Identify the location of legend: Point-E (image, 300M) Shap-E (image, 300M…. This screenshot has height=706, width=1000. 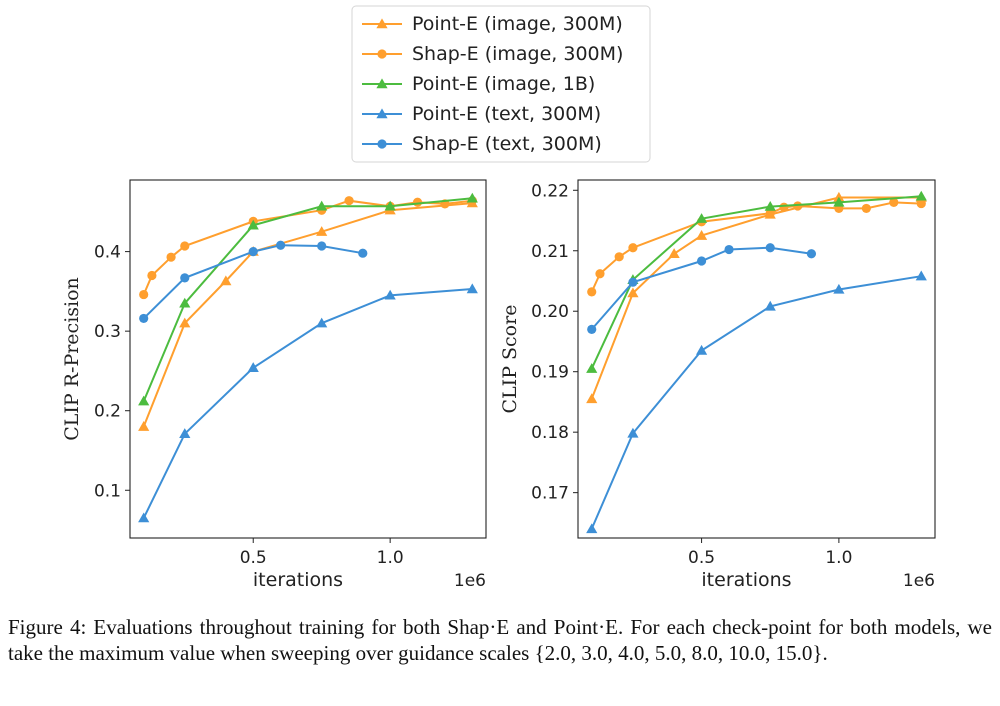
(501, 84).